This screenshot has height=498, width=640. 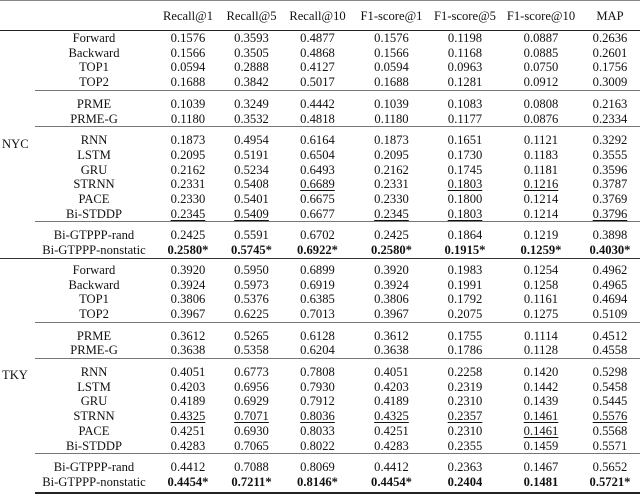 I want to click on table-cell: 0.1459, so click(x=541, y=446).